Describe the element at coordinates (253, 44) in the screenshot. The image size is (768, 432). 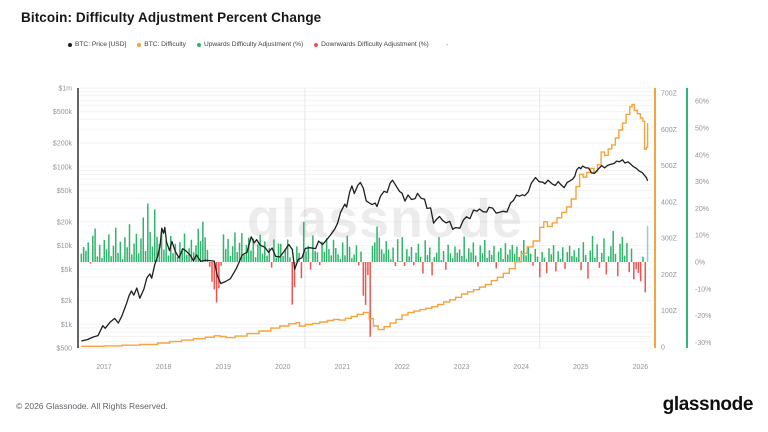
I see `legend-item-label: Upwards Difficulty Adjustment (%)` at that location.